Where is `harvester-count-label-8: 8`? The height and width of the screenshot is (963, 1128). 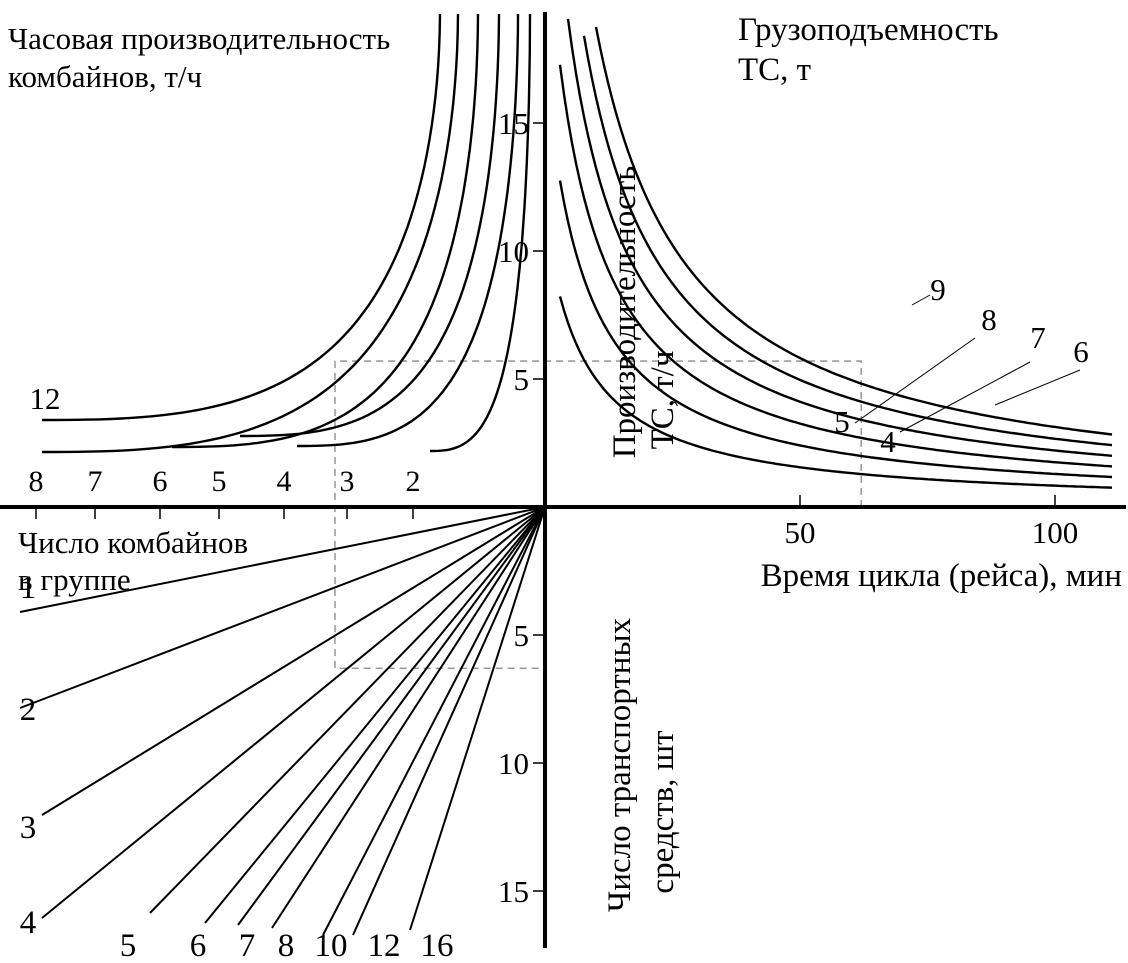
harvester-count-label-8: 8 is located at coordinates (286, 945).